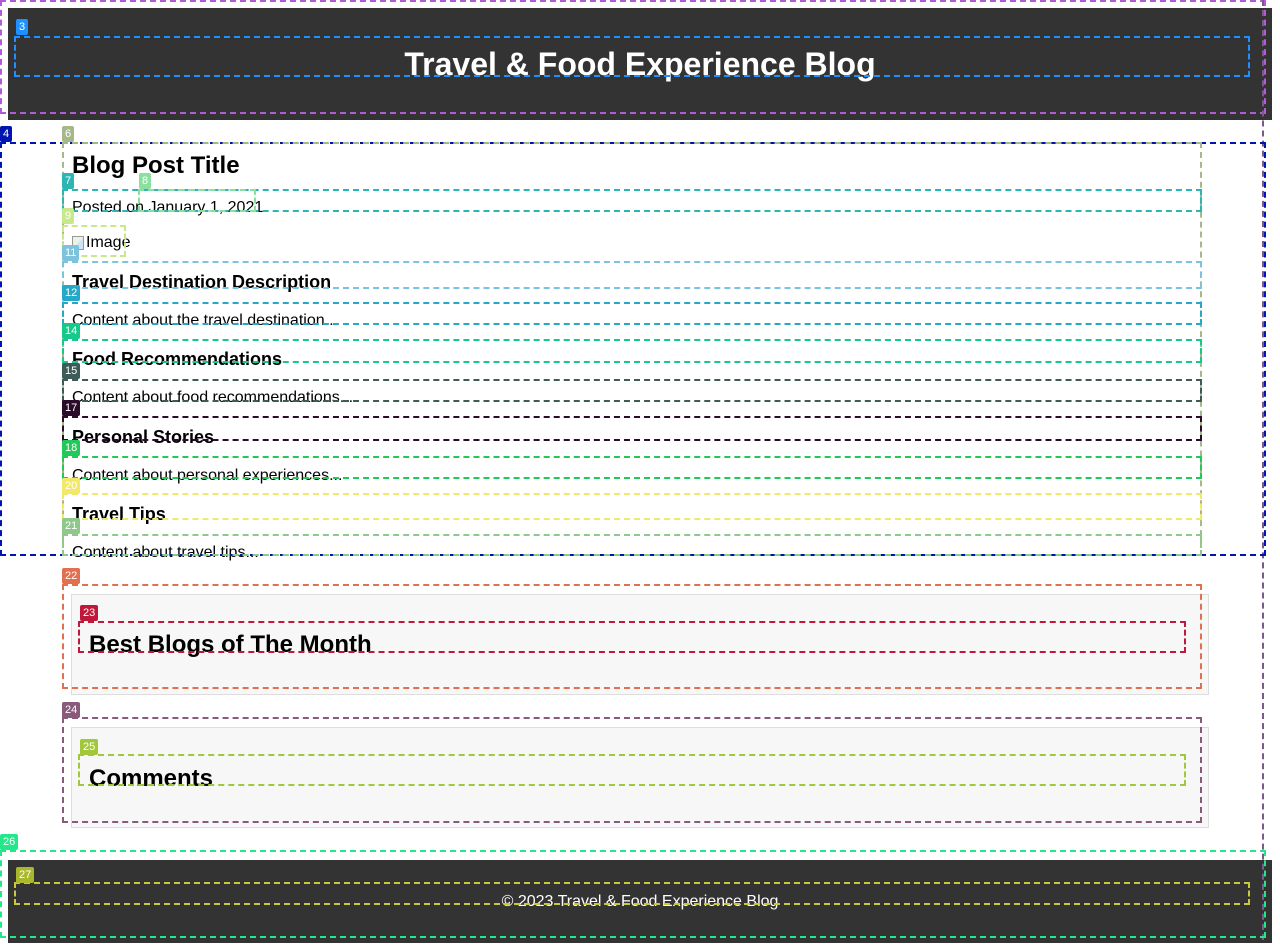 The image size is (1280, 951). I want to click on overlay-tag: 22, so click(71, 576).